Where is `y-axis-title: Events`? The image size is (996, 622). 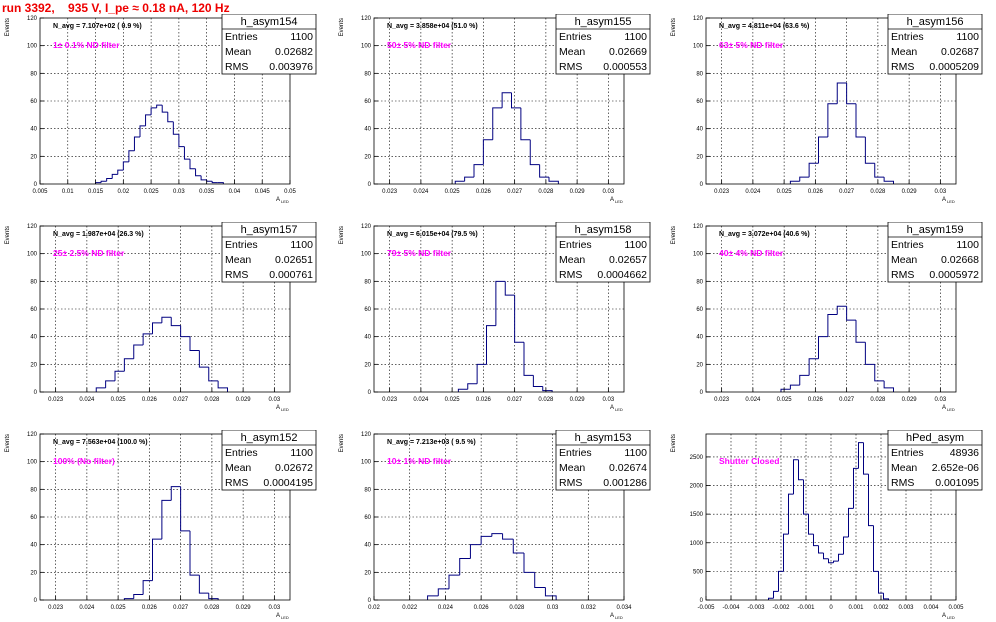 y-axis-title: Events is located at coordinates (674, 443).